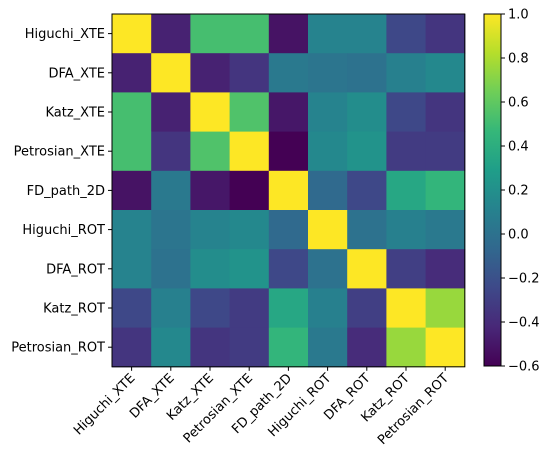  What do you see at coordinates (524, 367) in the screenshot?
I see `colorbar-tick-label: −0.6` at bounding box center [524, 367].